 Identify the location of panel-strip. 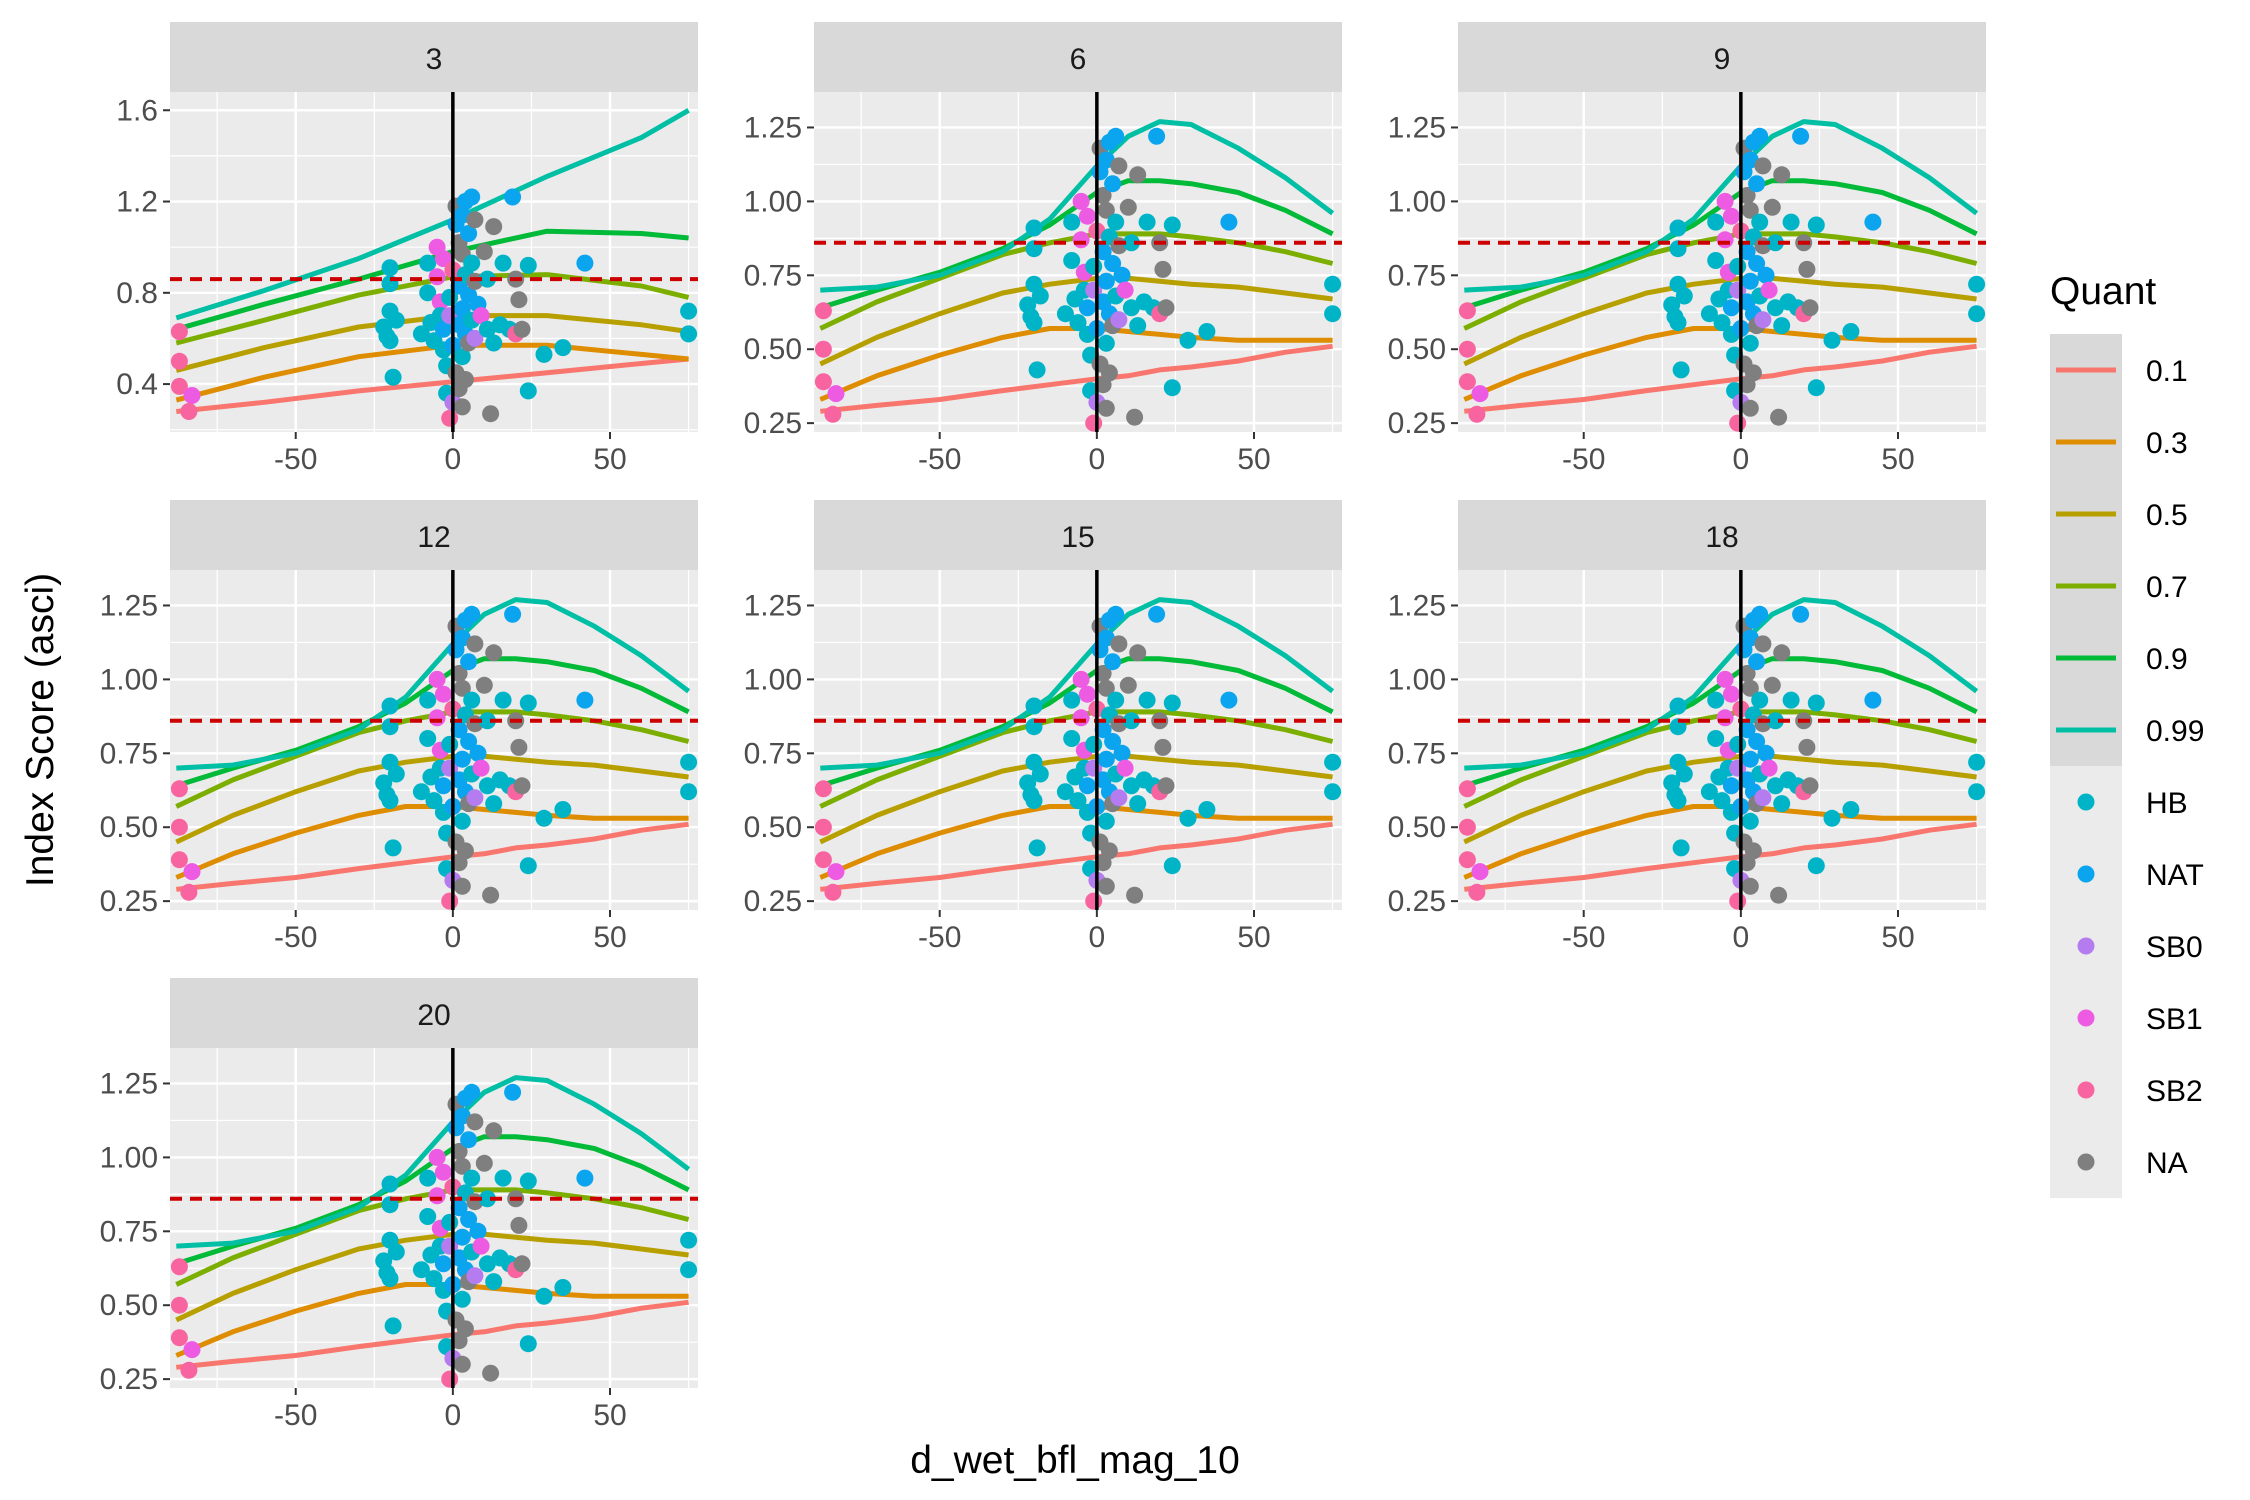
(434, 1013).